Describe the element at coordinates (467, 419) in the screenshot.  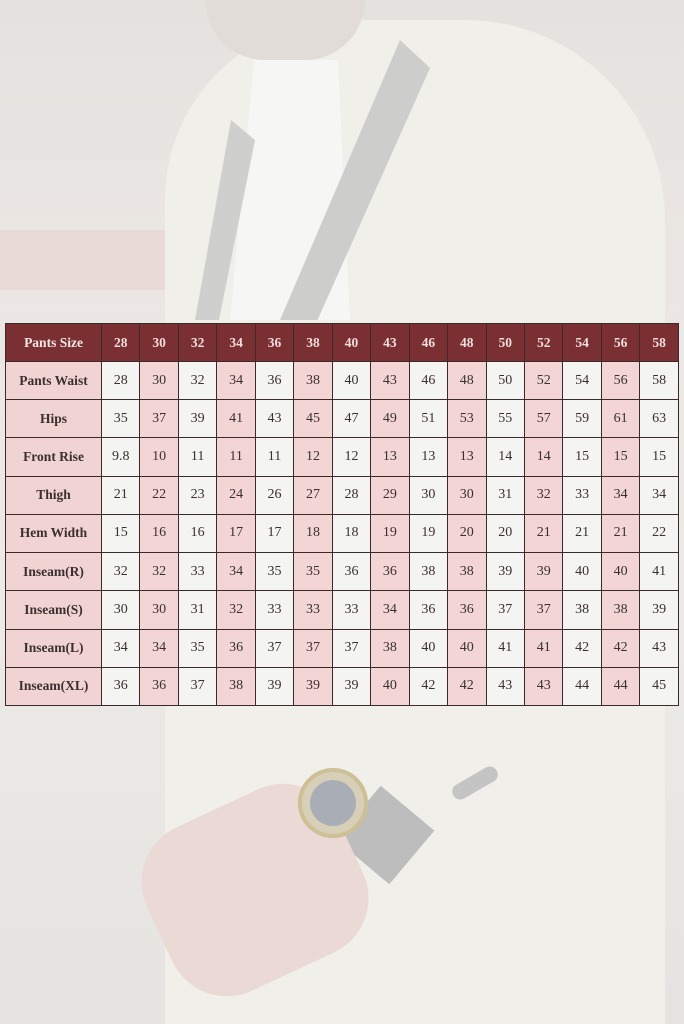
I see `table-cell: 53` at that location.